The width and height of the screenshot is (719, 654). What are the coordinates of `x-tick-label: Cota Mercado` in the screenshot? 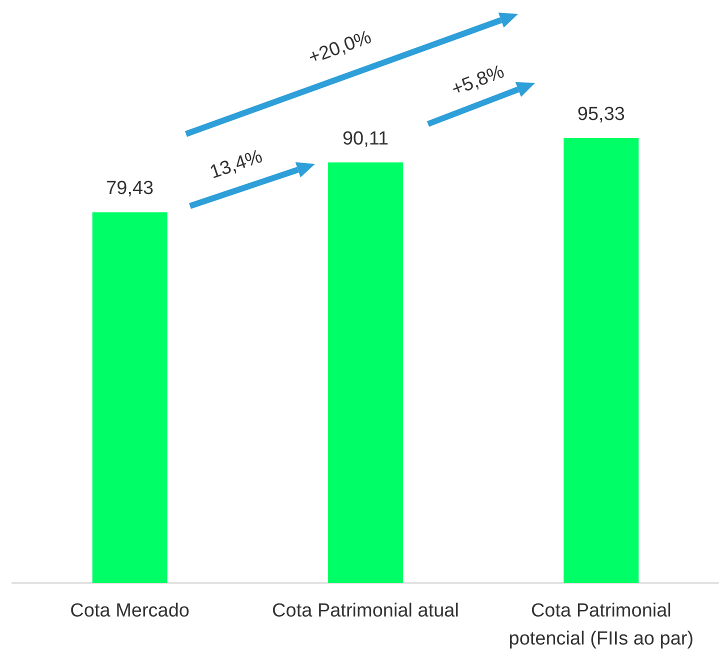 It's located at (130, 611).